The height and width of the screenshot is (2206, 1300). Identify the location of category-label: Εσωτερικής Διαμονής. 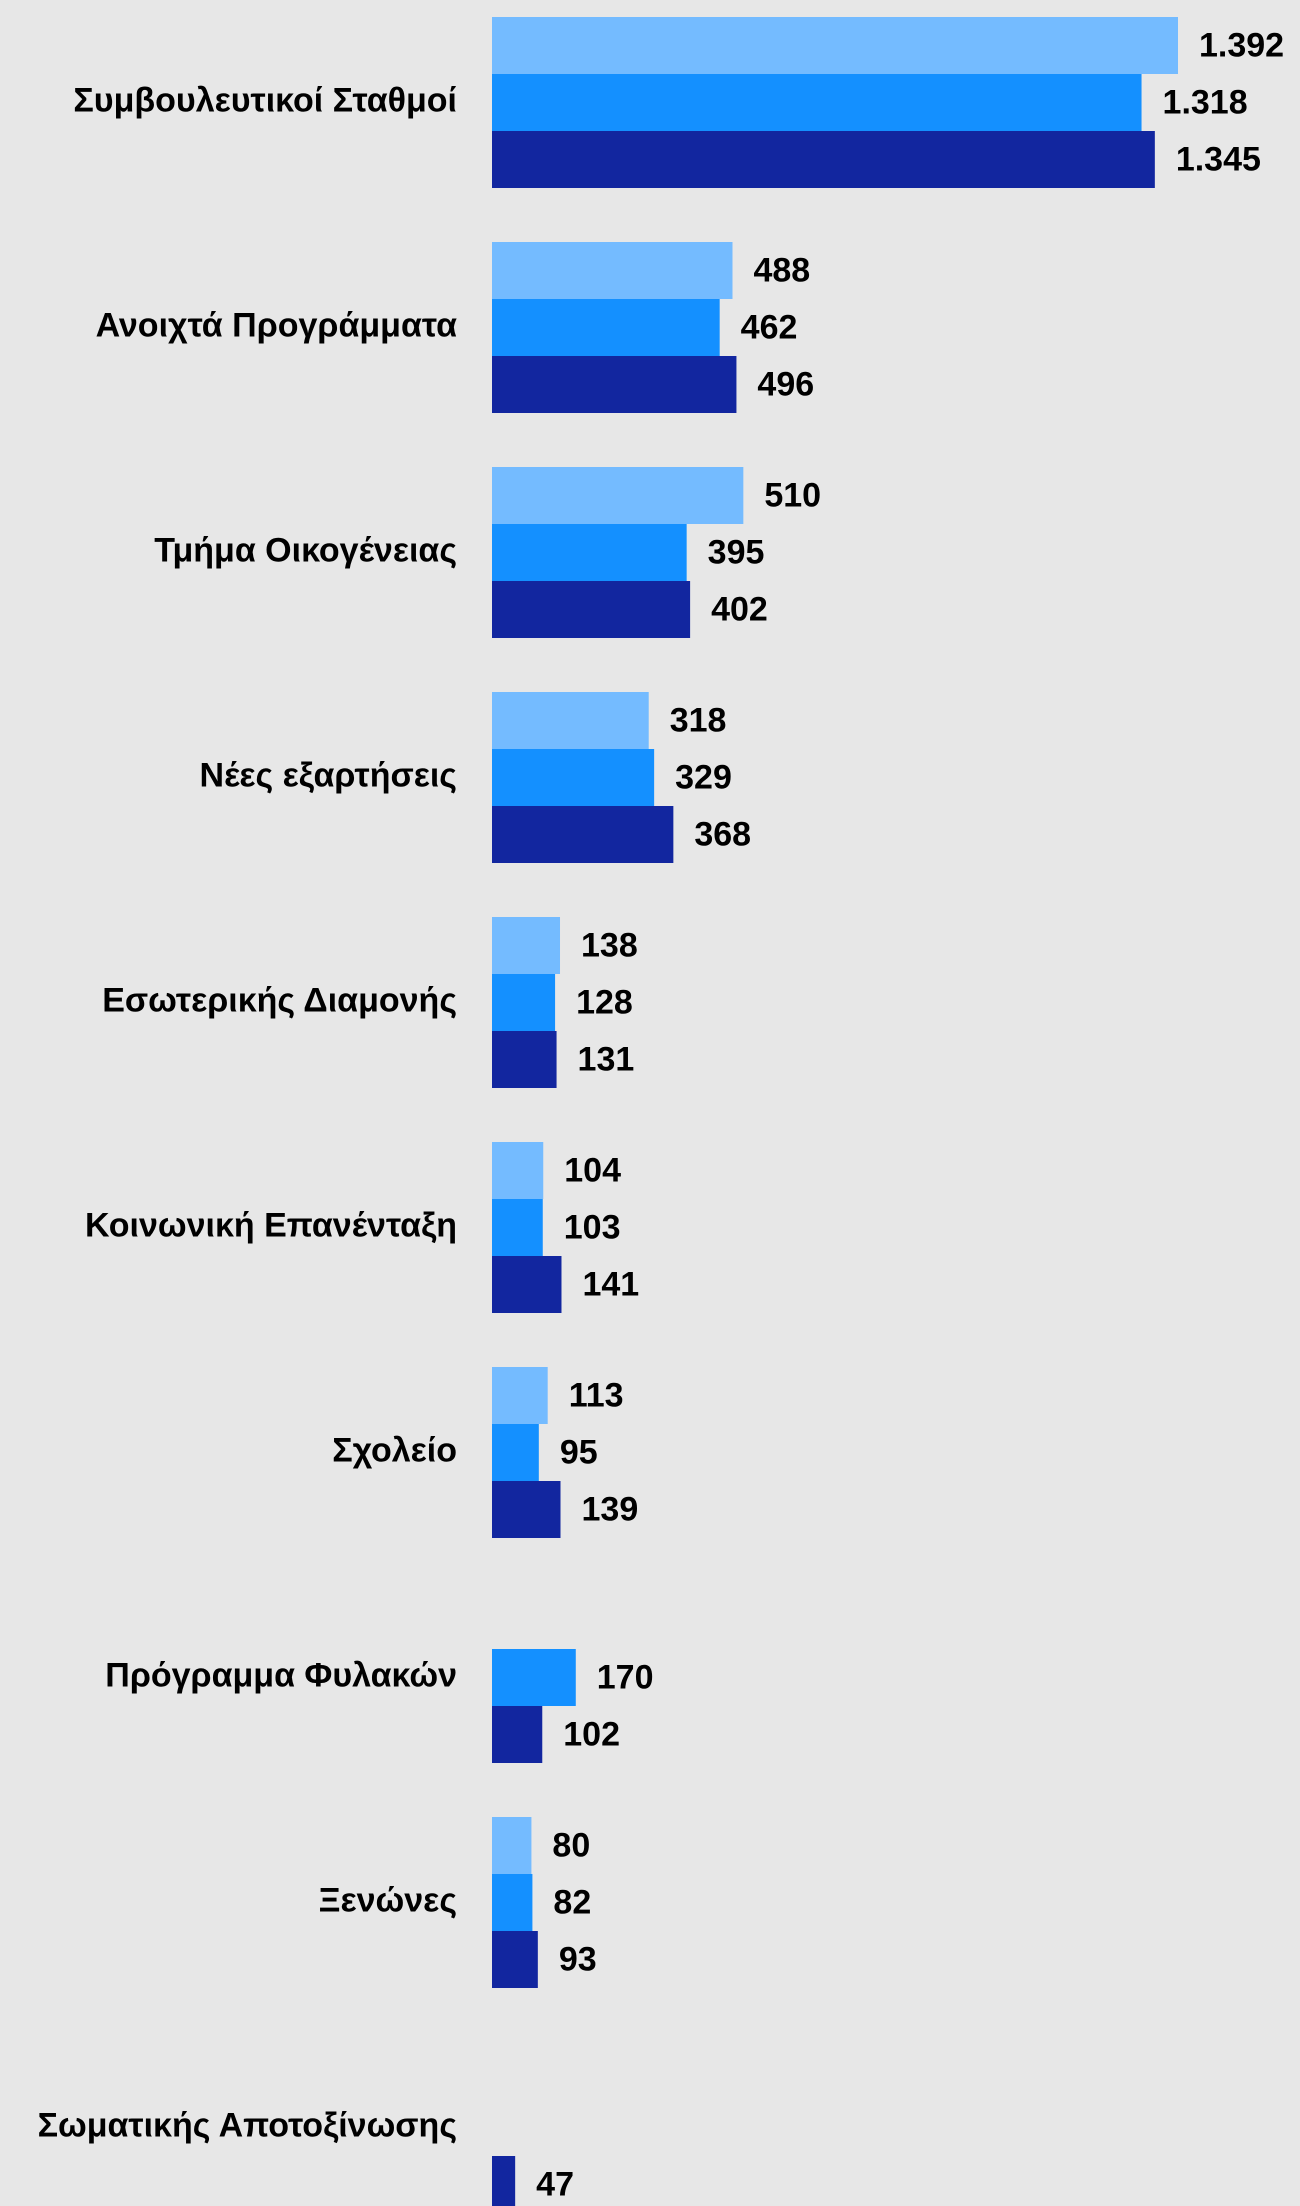
(279, 1000).